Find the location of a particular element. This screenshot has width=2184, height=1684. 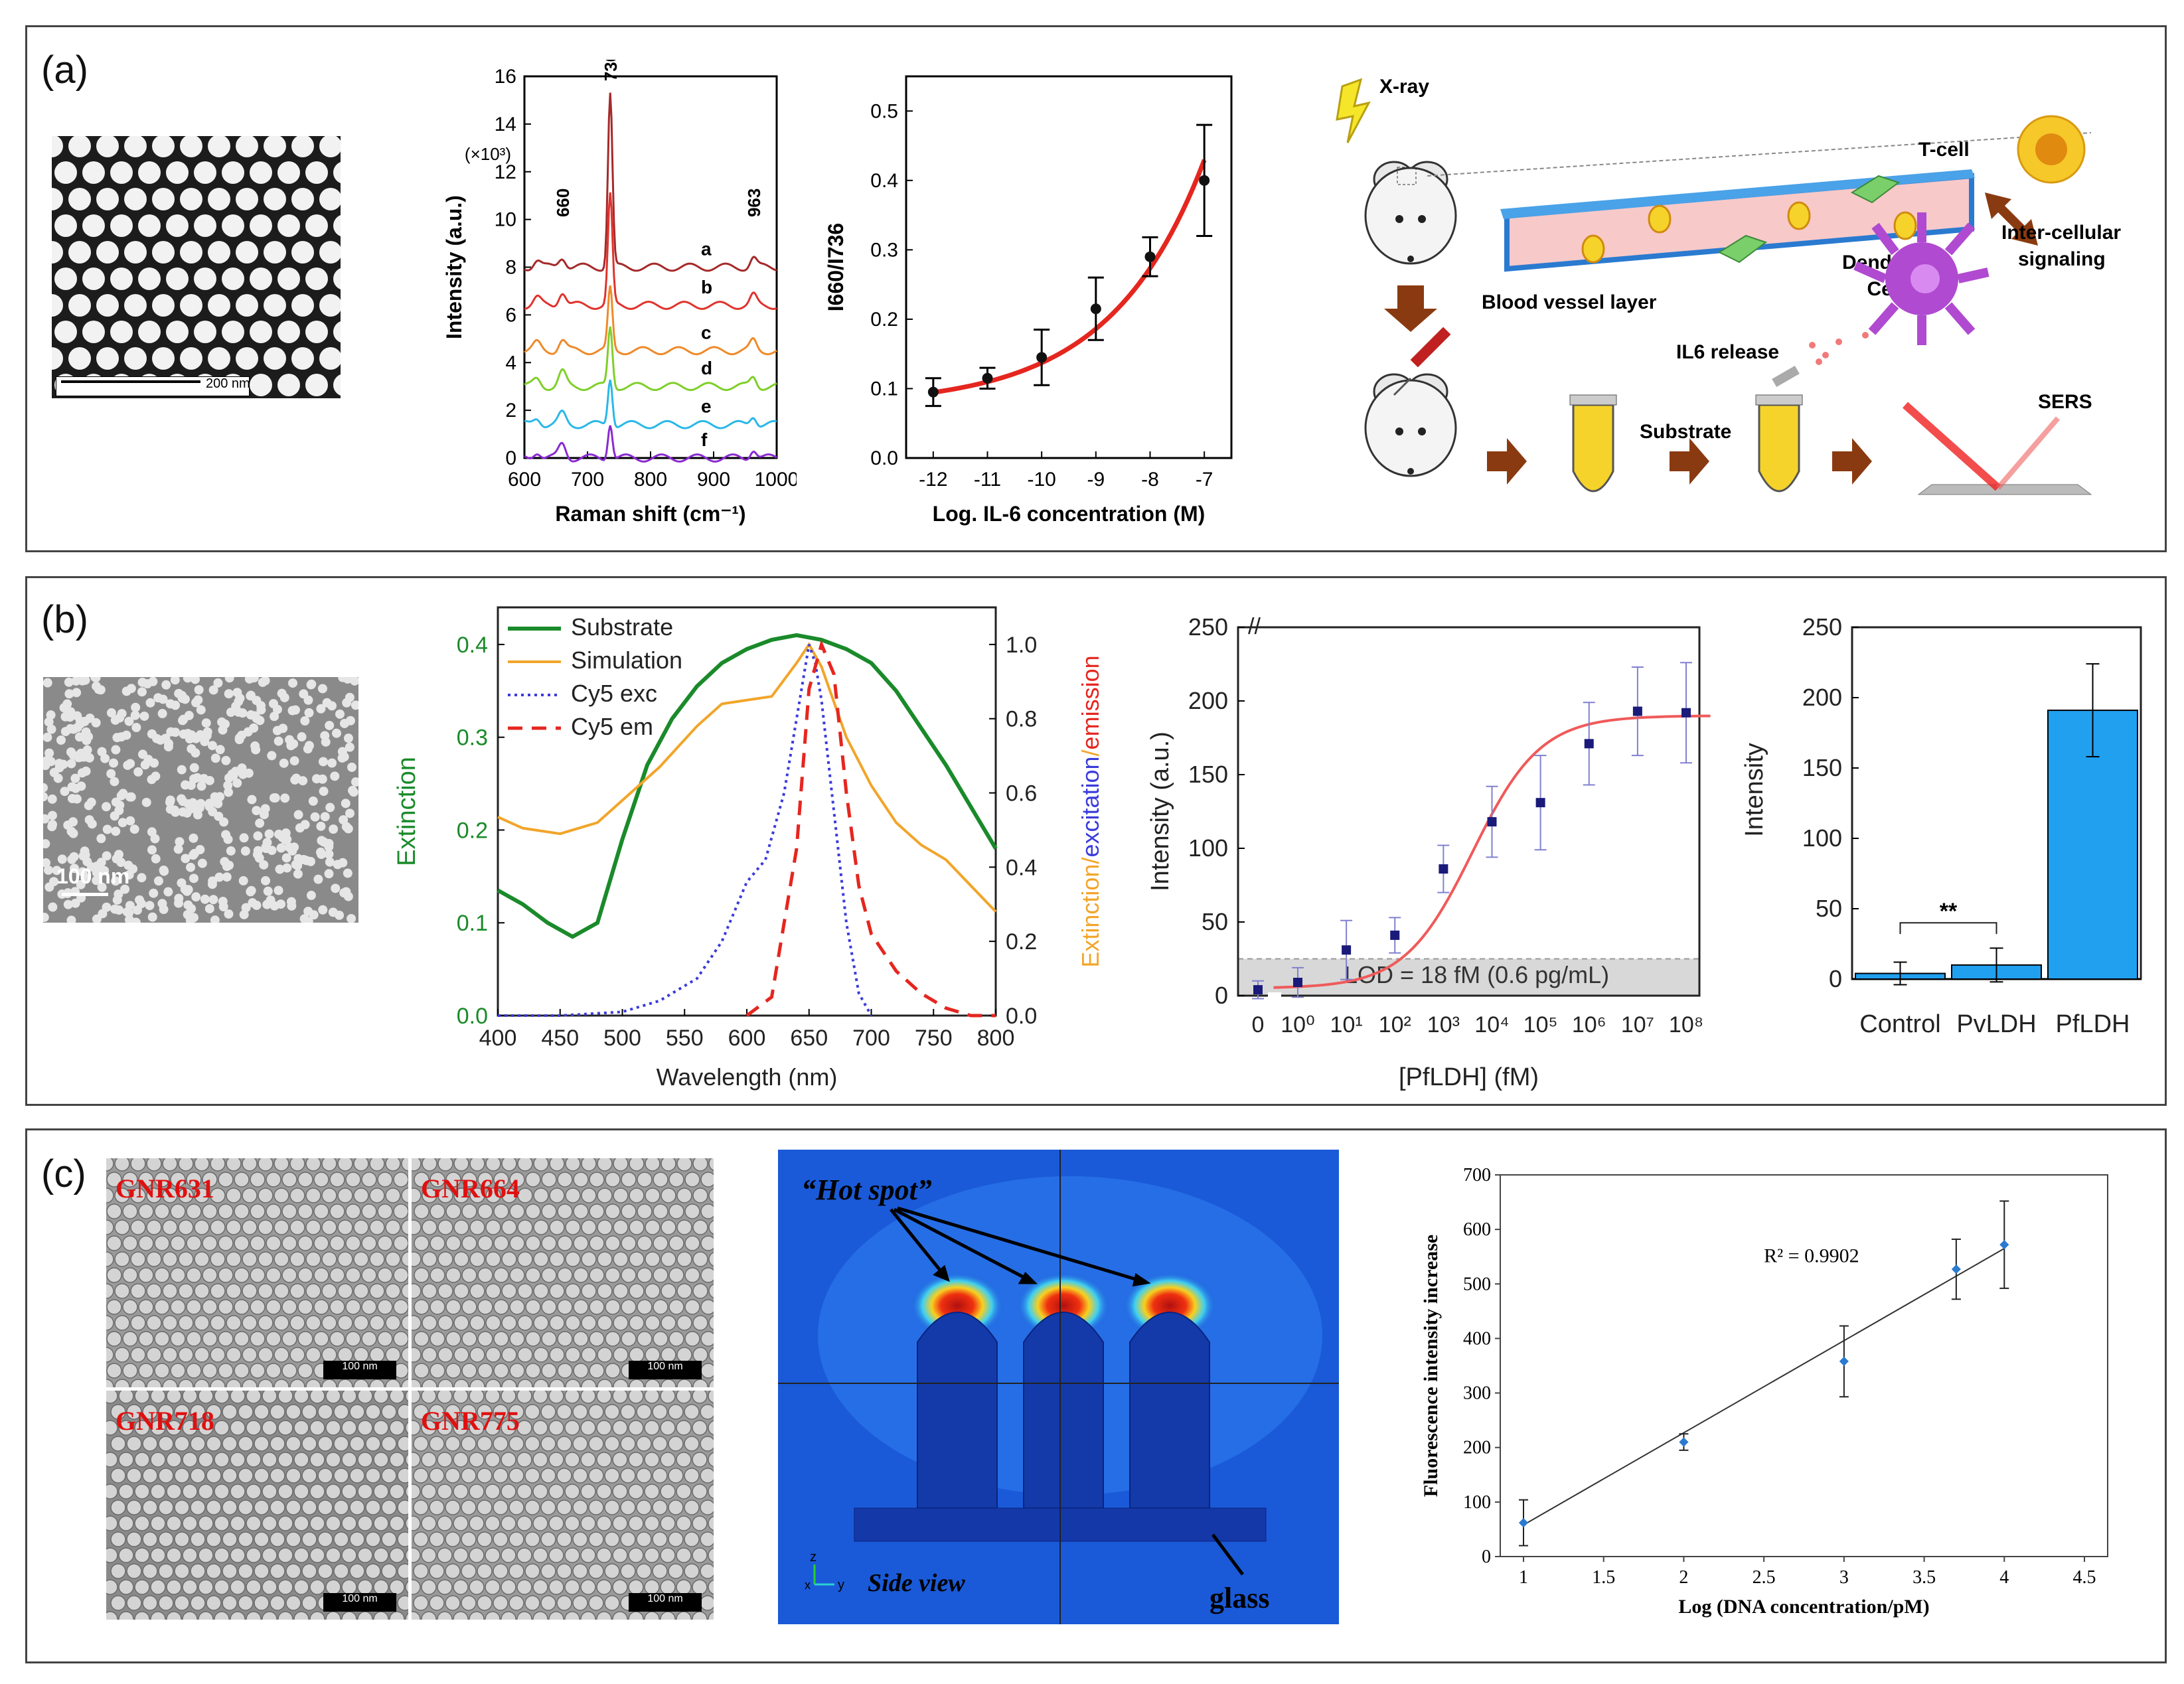

label-xray: X-ray is located at coordinates (1404, 87).